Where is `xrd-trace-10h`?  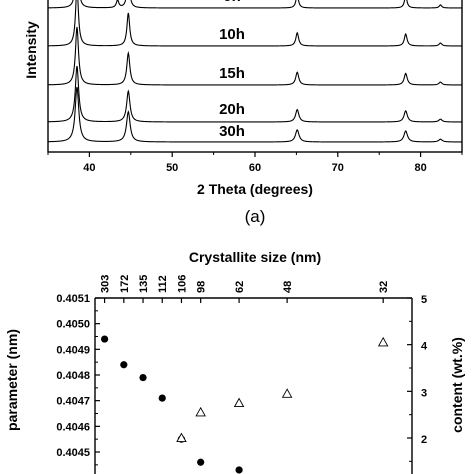
xrd-trace-10h is located at coordinates (254, 23).